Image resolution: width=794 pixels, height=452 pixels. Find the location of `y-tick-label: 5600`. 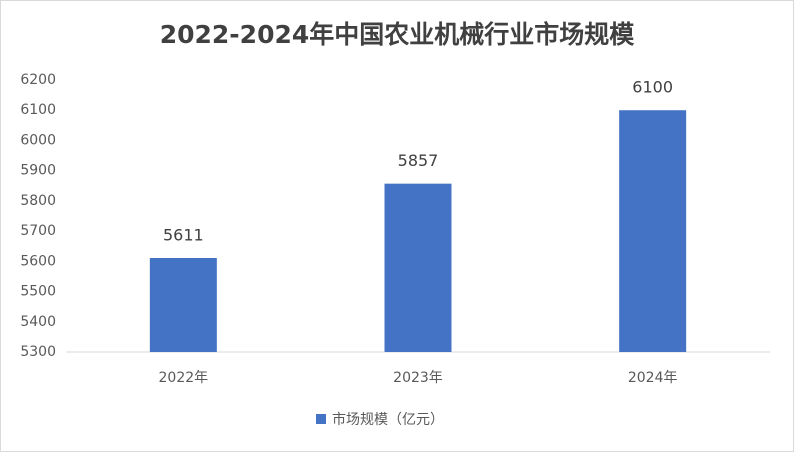

y-tick-label: 5600 is located at coordinates (38, 261).